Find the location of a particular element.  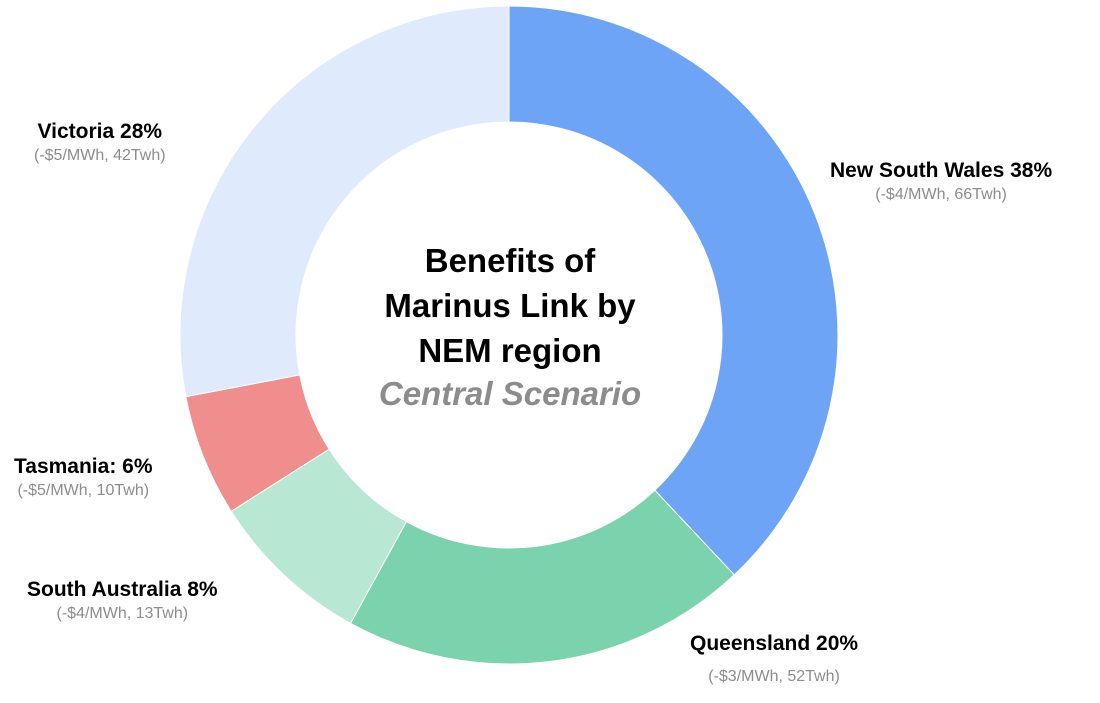

label-new-south-wales-detail: (-$4/MWh, 66Twh) is located at coordinates (941, 194).